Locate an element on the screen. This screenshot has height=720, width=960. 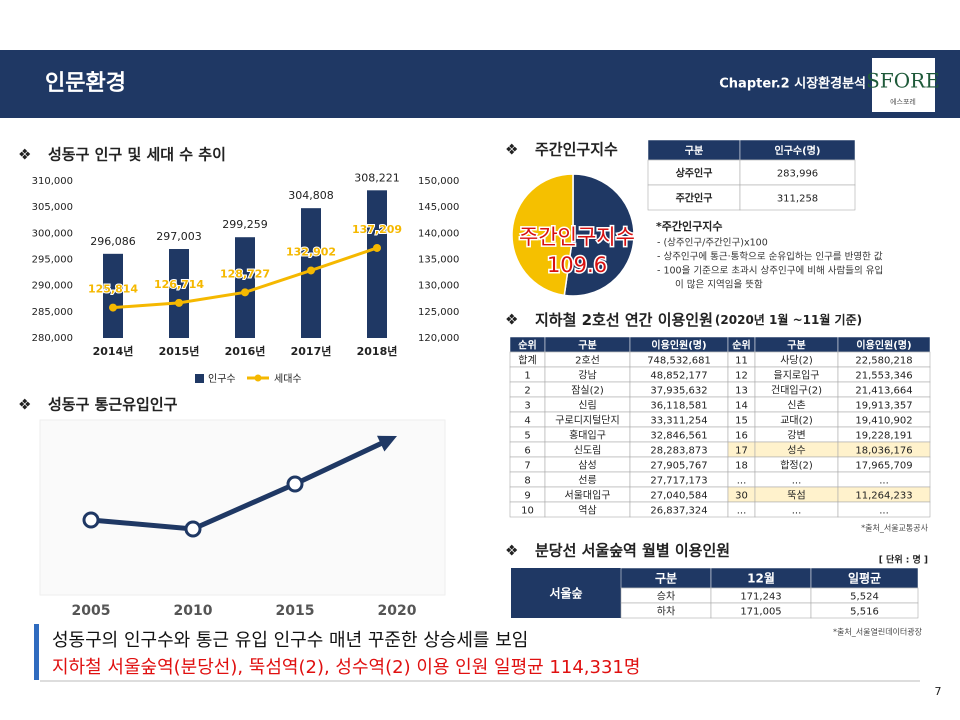
y2-tick-label: 135,000 is located at coordinates (438, 260).